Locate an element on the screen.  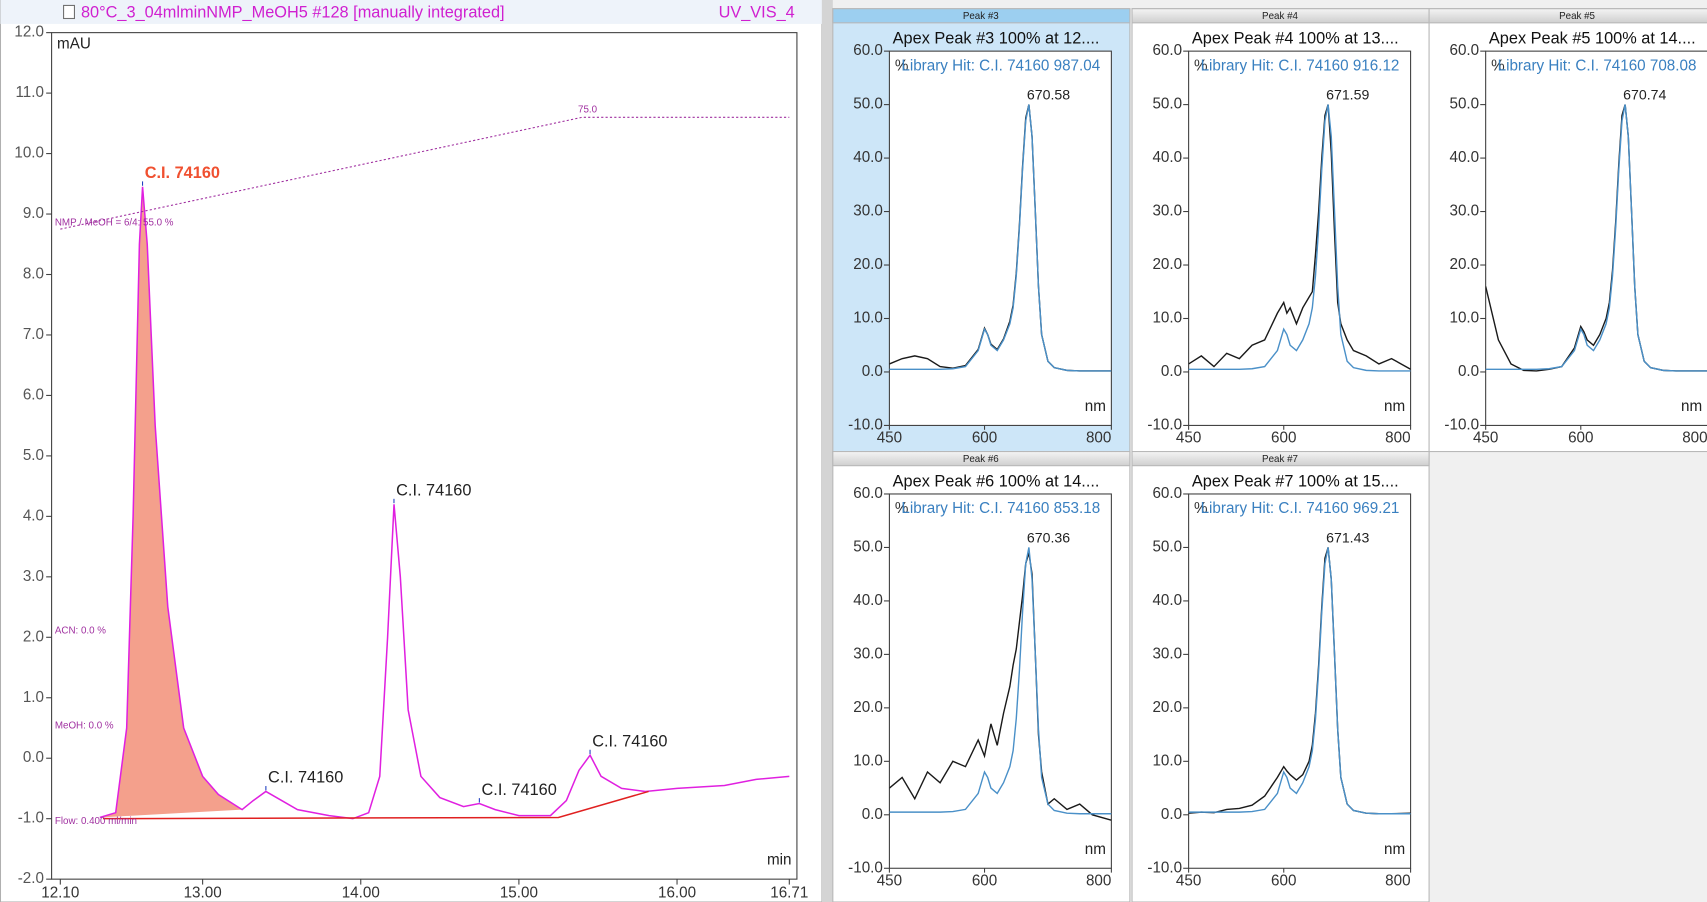
trace is located at coordinates (375, 805).